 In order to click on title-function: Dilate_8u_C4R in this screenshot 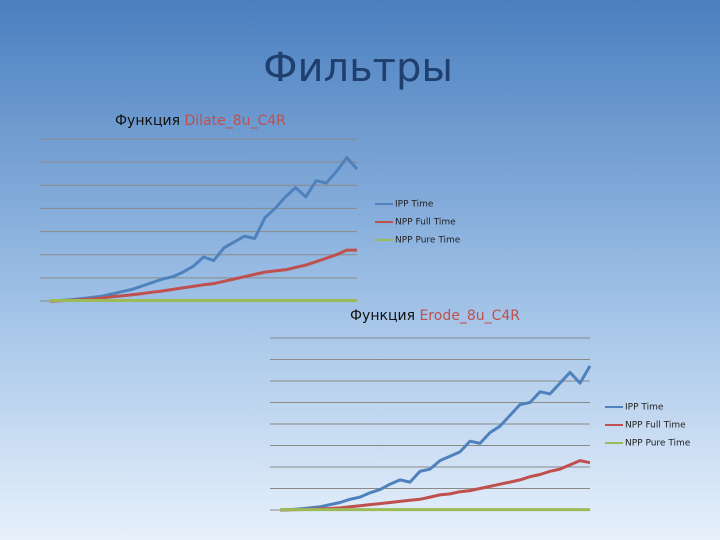, I will do `click(235, 121)`.